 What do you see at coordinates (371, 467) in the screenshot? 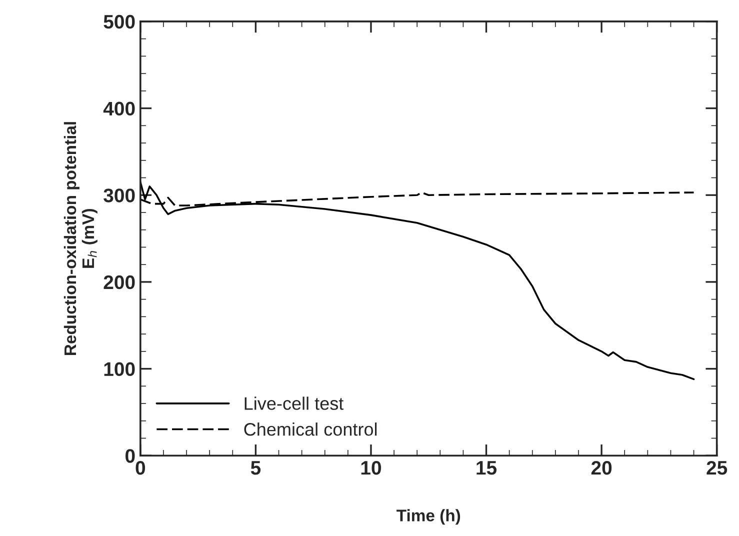
I see `x-tick-label: 10` at bounding box center [371, 467].